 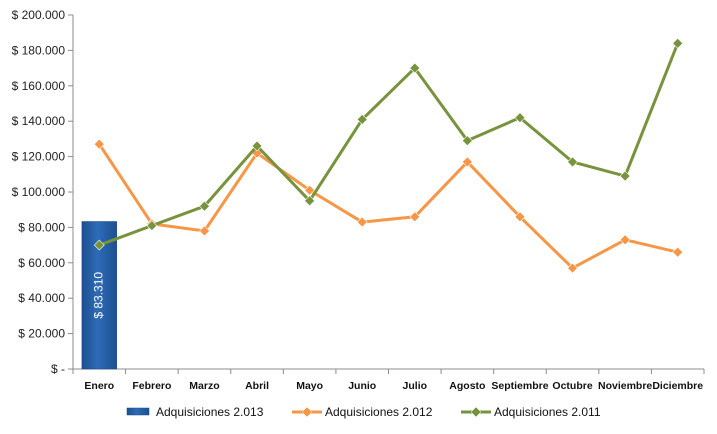 I want to click on y-tick-label: $ -, so click(x=58, y=369).